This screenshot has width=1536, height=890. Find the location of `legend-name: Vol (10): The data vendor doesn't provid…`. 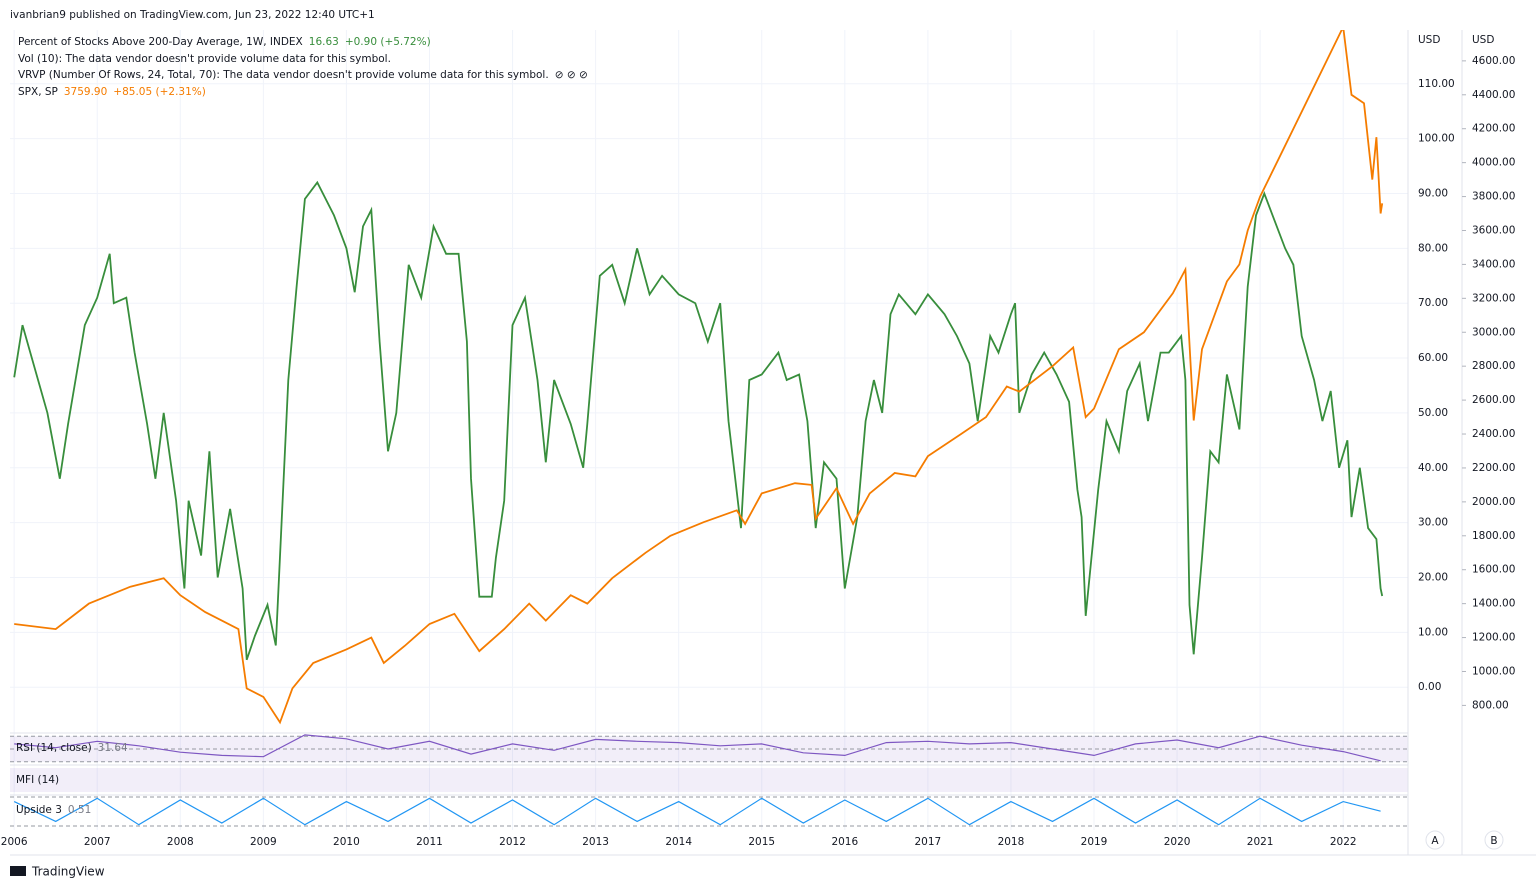

legend-name: Vol (10): The data vendor doesn't provid… is located at coordinates (204, 59).